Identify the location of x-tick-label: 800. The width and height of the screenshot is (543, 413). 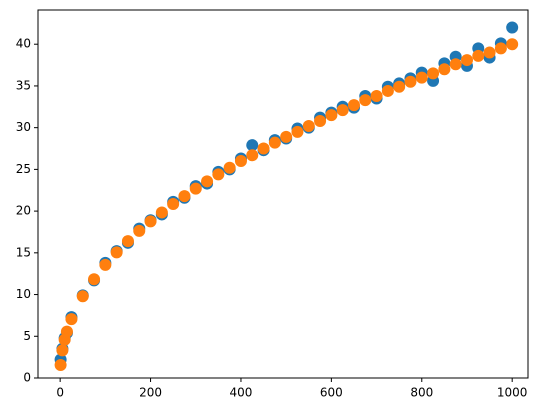
(421, 393).